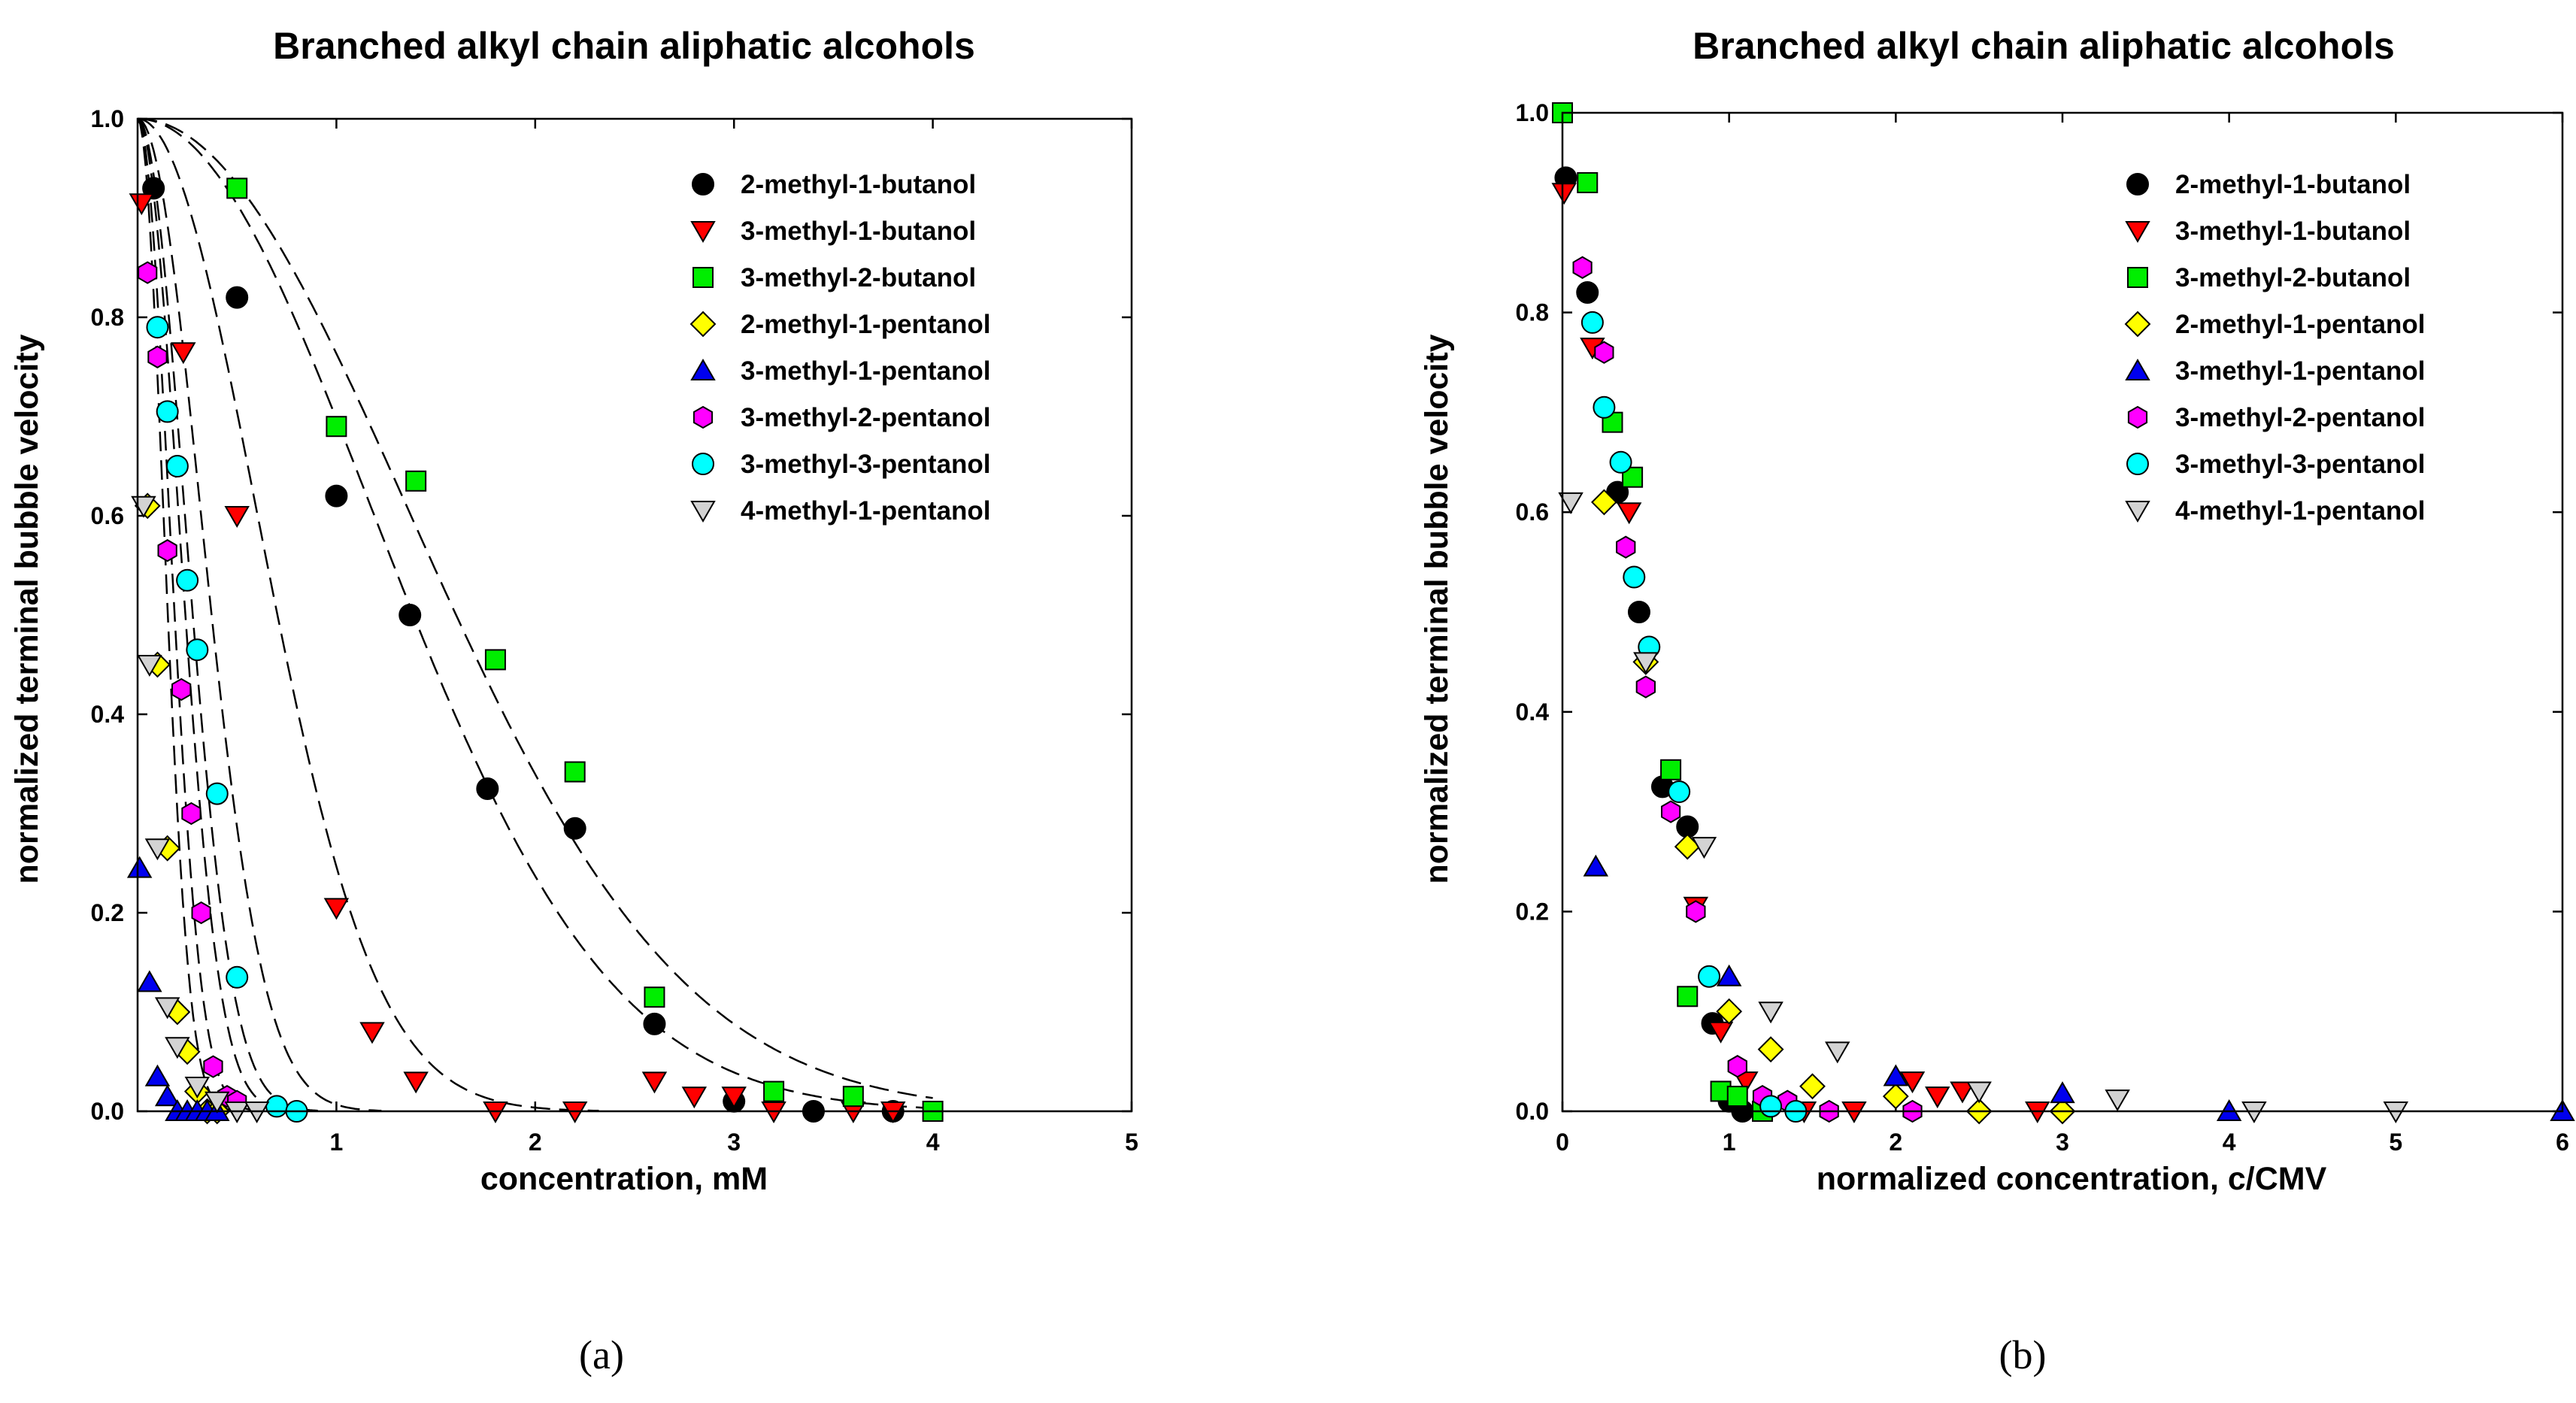 This screenshot has width=2576, height=1403. What do you see at coordinates (1729, 1142) in the screenshot?
I see `x-tick-label: 1` at bounding box center [1729, 1142].